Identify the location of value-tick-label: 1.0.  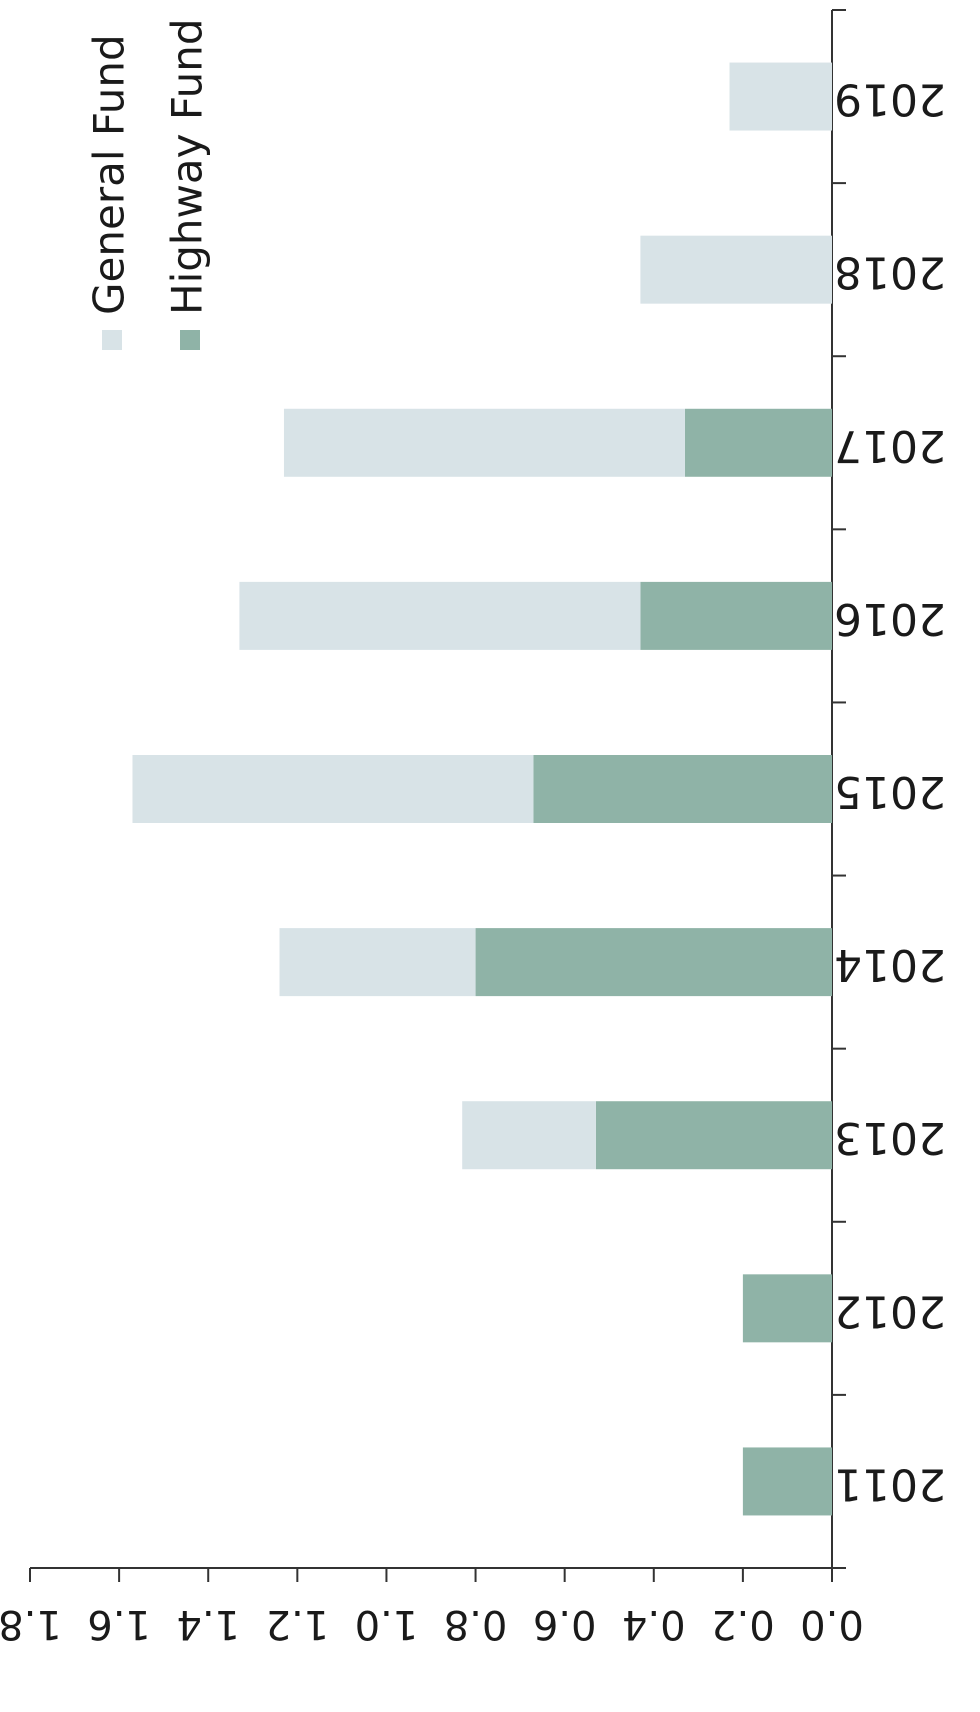
(387, 1624).